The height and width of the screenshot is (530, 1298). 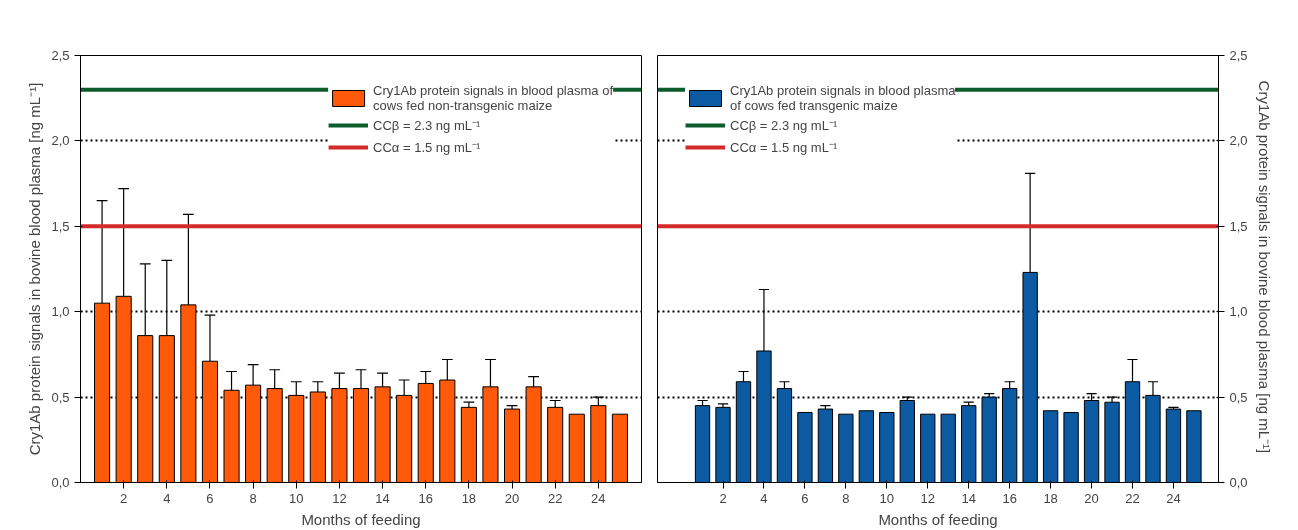 I want to click on y2-axis-title: Cry1Ab protein signals in bovine blood plasma [ng mL⁻¹], so click(x=1264, y=267).